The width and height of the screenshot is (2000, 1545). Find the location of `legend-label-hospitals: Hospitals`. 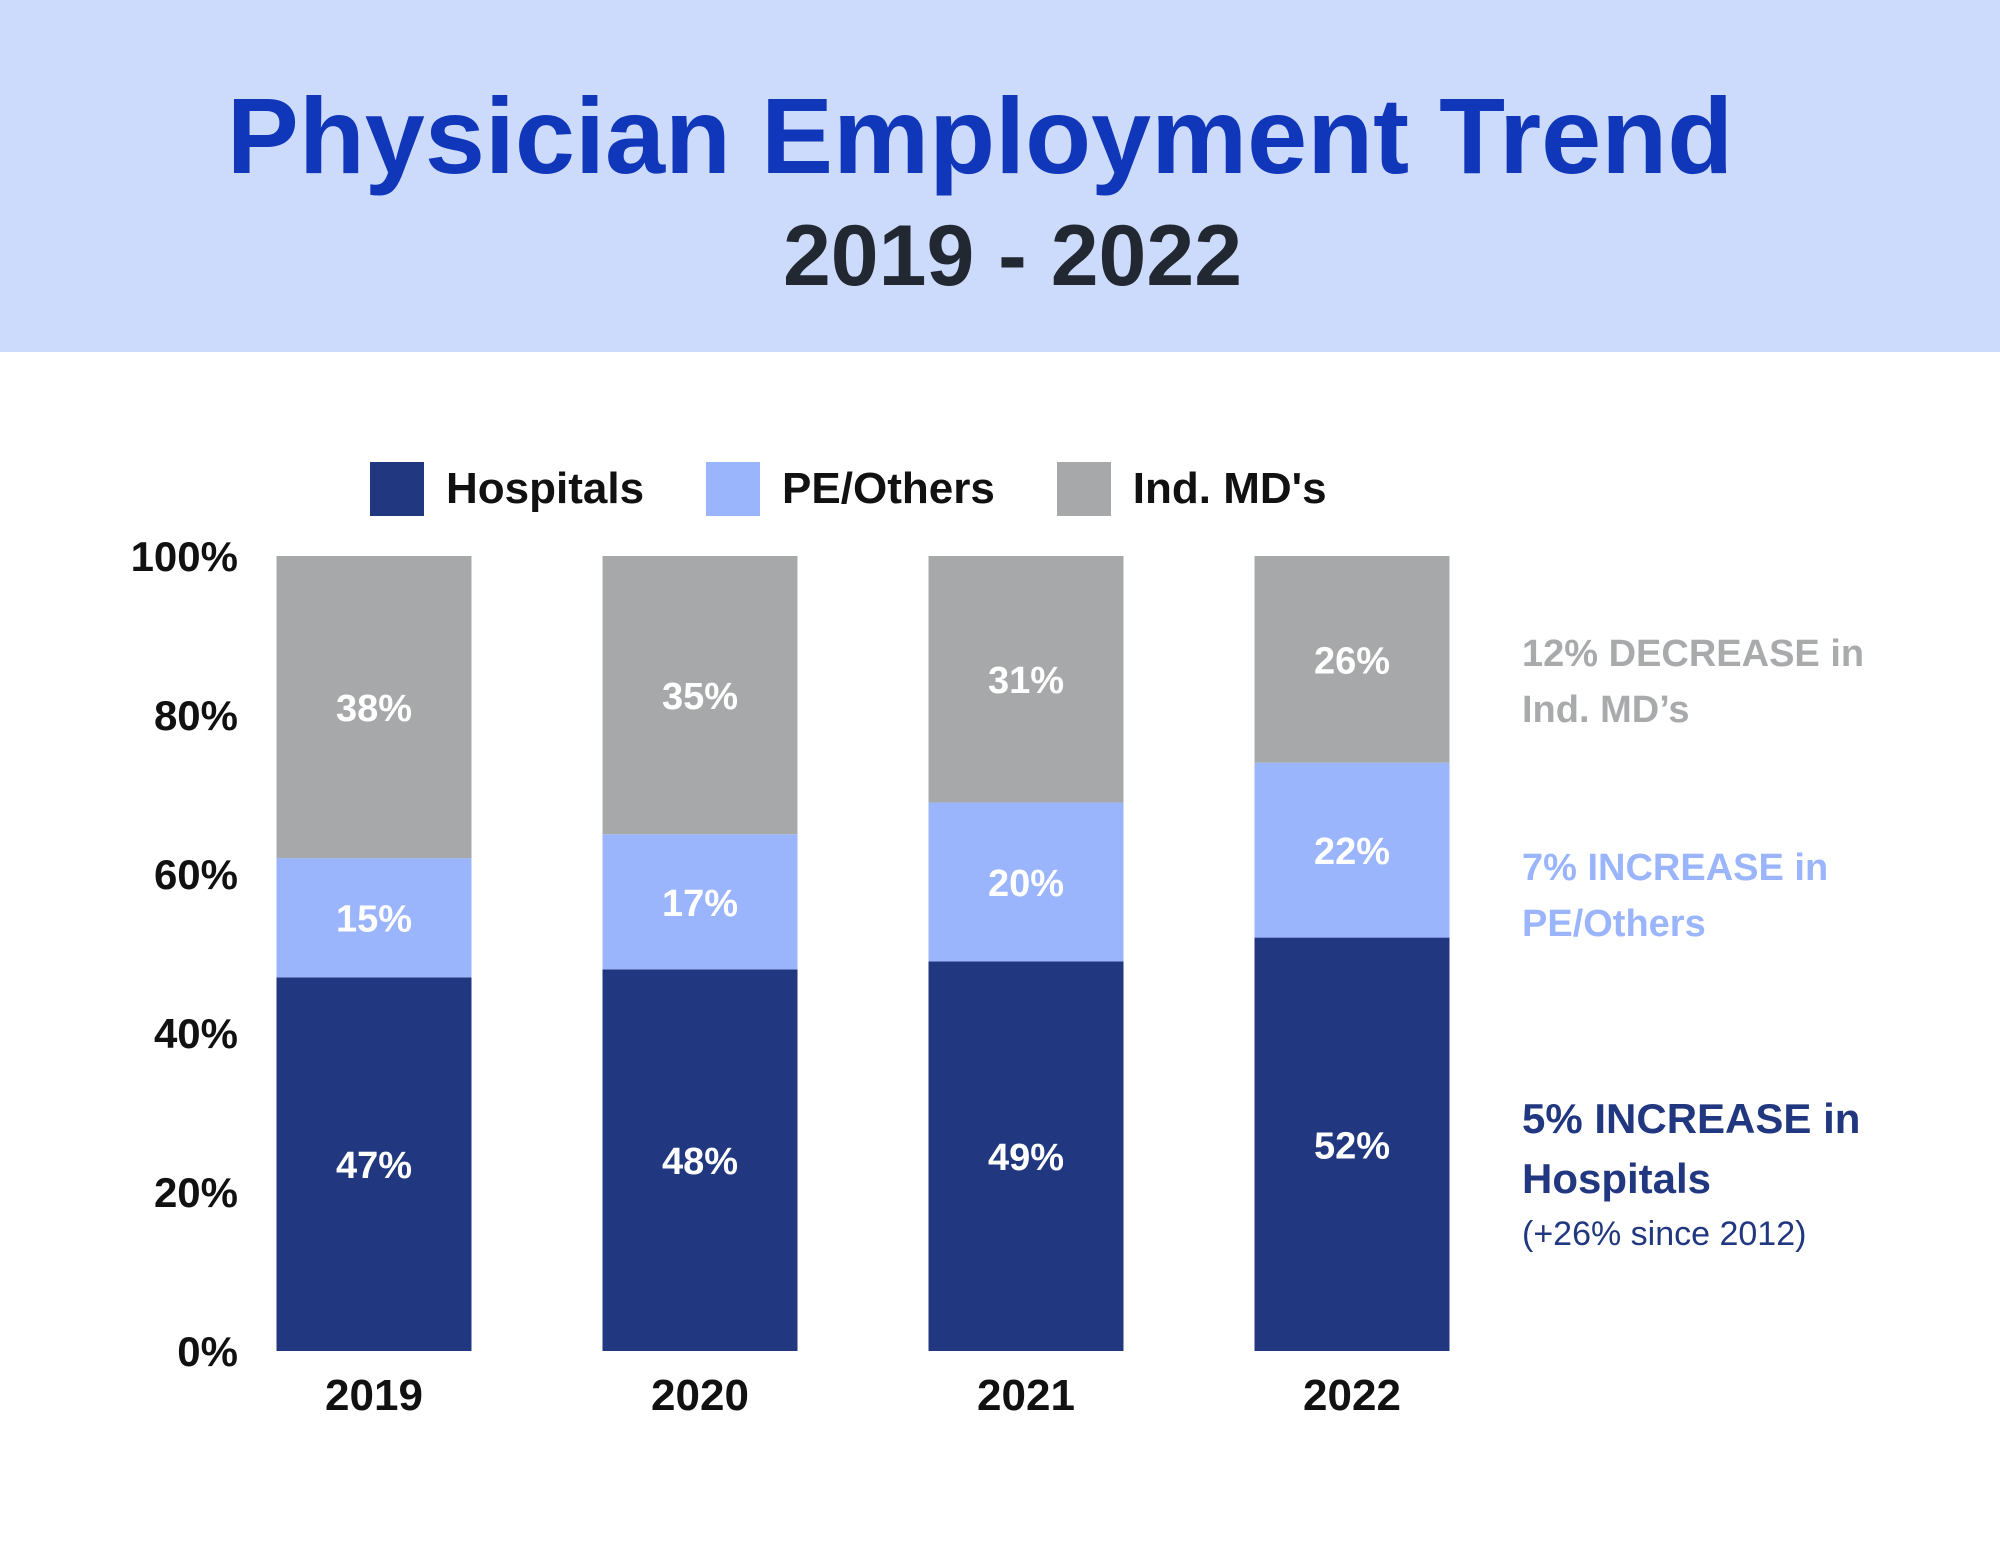

legend-label-hospitals: Hospitals is located at coordinates (545, 488).